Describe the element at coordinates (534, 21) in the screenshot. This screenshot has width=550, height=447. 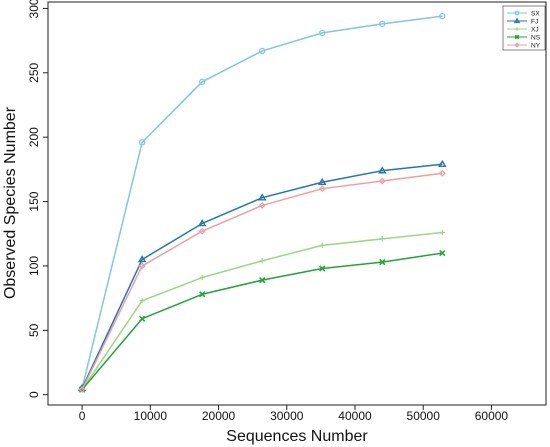
I see `legend-label-fj: FJ` at that location.